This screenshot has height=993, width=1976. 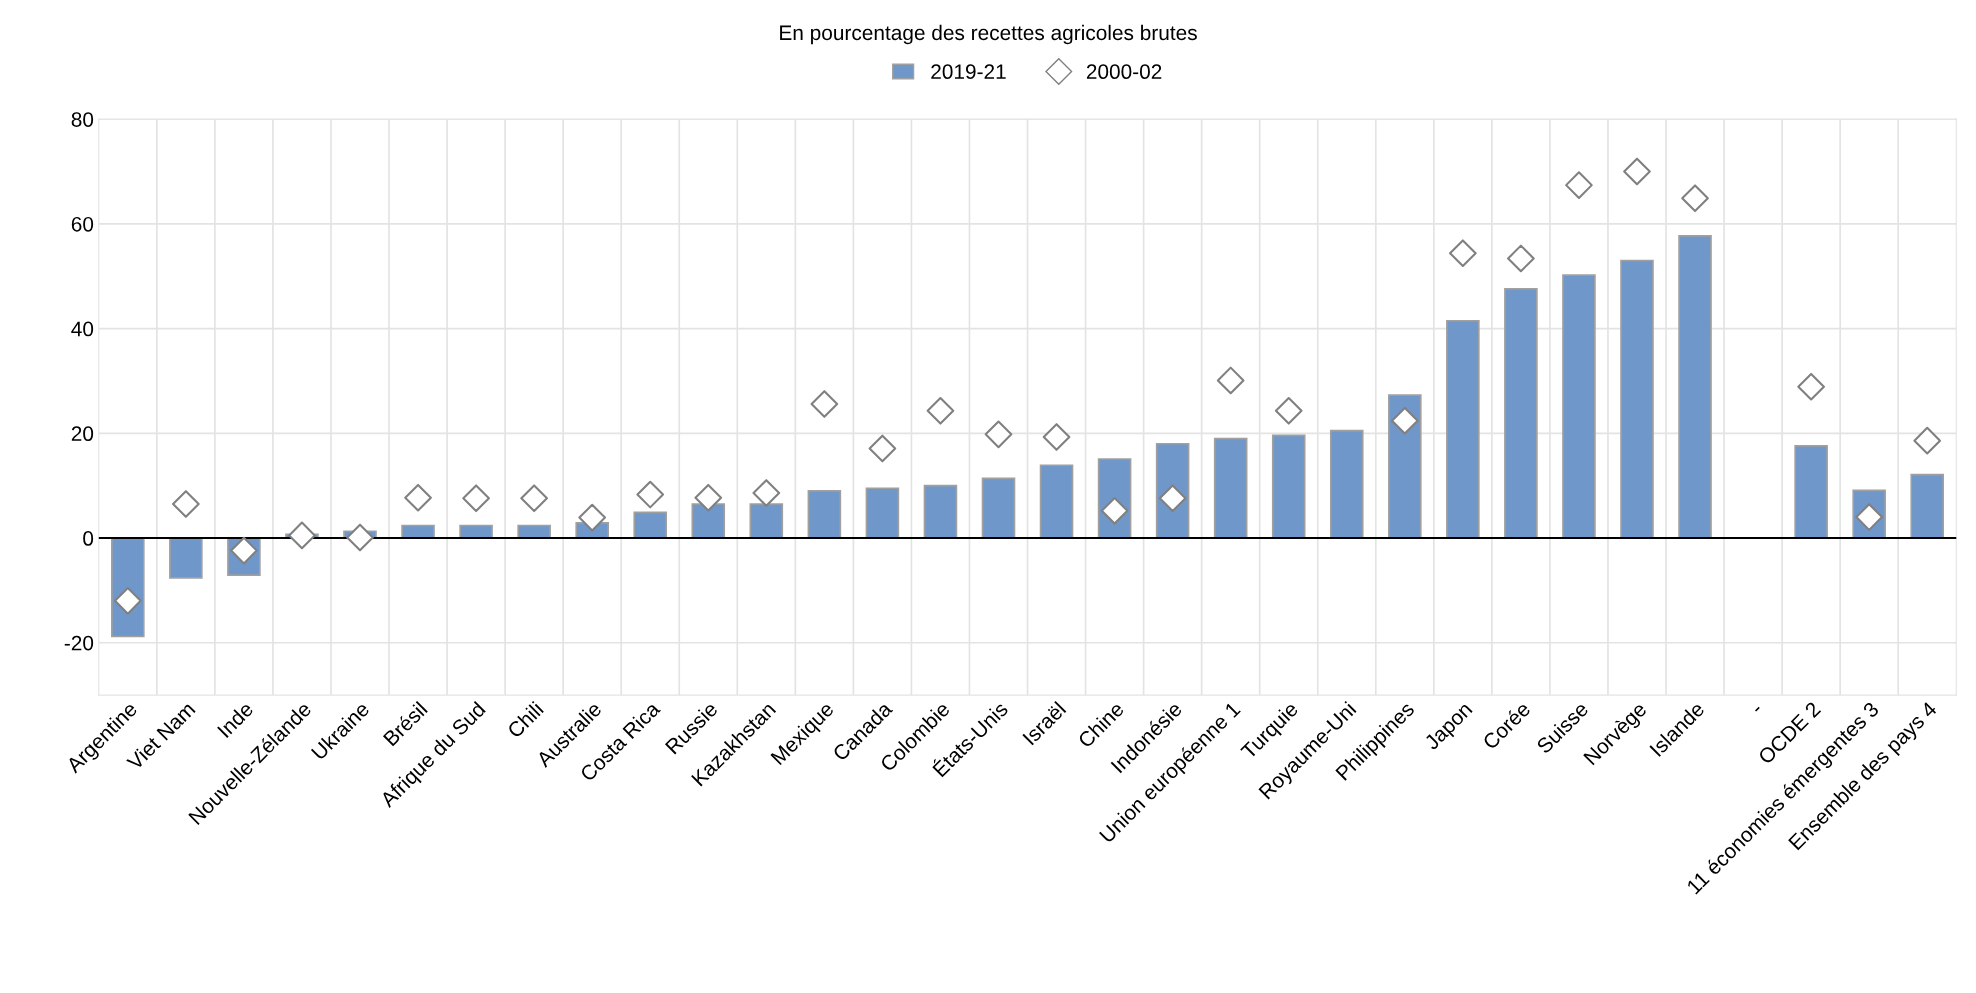 I want to click on y-tick-label: -20, so click(x=79, y=643).